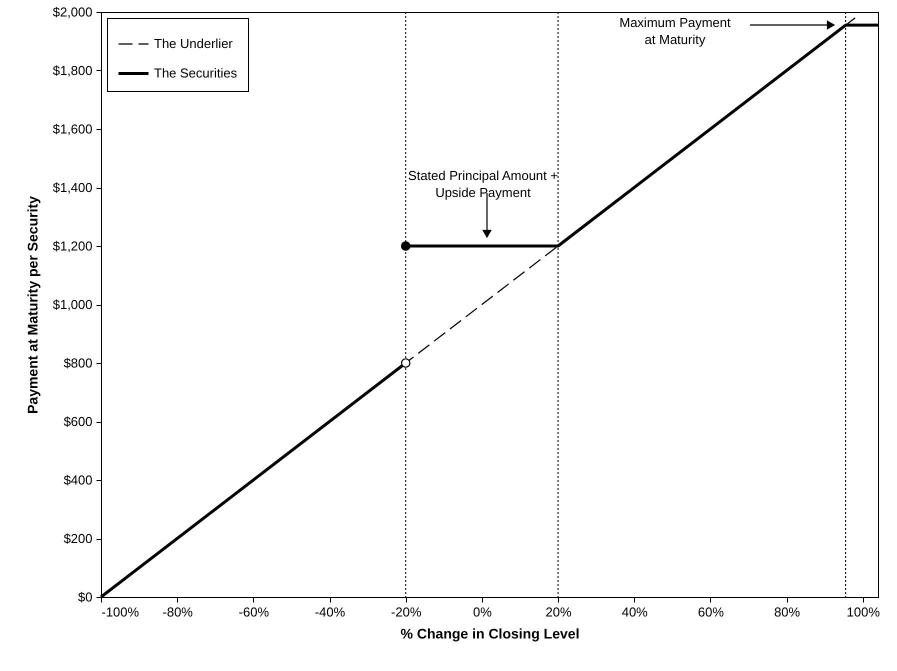 This screenshot has width=897, height=671. What do you see at coordinates (254, 612) in the screenshot?
I see `x-tick-label: -60%` at bounding box center [254, 612].